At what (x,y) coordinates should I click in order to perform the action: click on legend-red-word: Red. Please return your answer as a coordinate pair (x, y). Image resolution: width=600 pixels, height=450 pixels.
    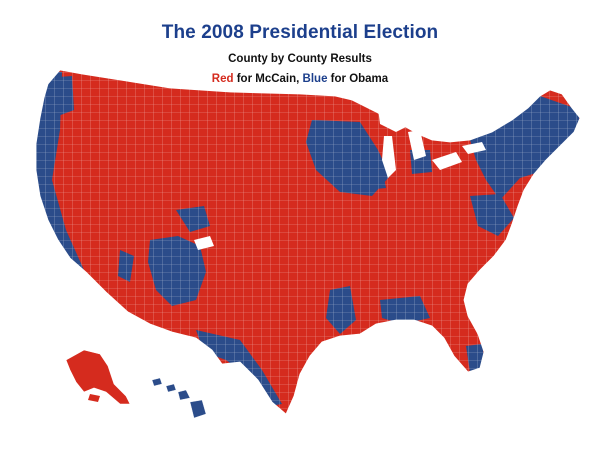
    Looking at the image, I should click on (222, 79).